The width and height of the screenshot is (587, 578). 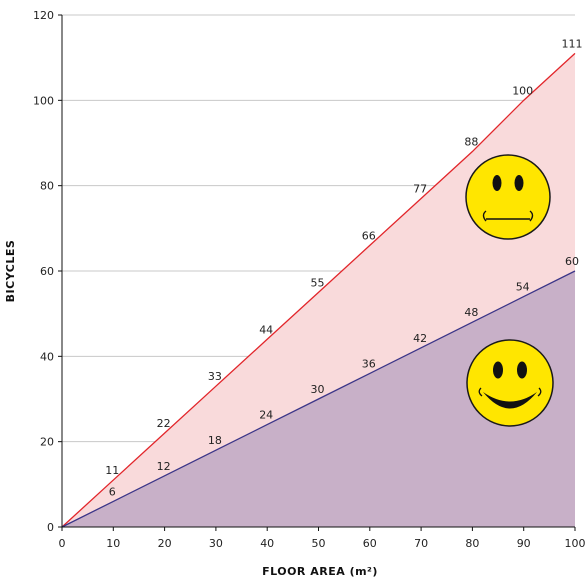 I want to click on y-tick-label: 0, so click(x=50, y=527).